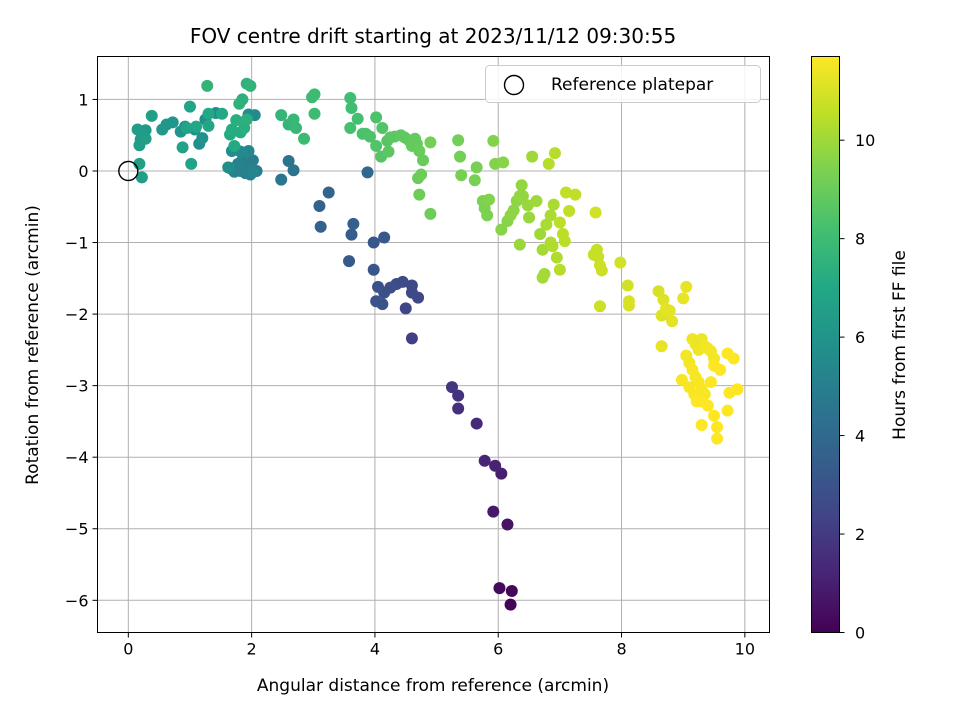 The width and height of the screenshot is (960, 720). I want to click on legend-label: Reference platepar, so click(632, 85).